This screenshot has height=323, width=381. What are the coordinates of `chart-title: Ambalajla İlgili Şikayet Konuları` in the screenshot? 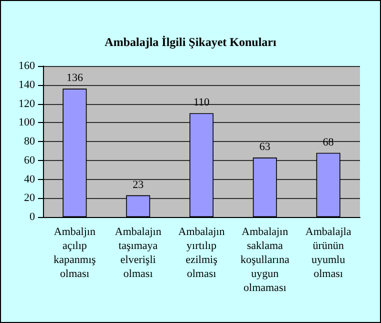 It's located at (191, 42).